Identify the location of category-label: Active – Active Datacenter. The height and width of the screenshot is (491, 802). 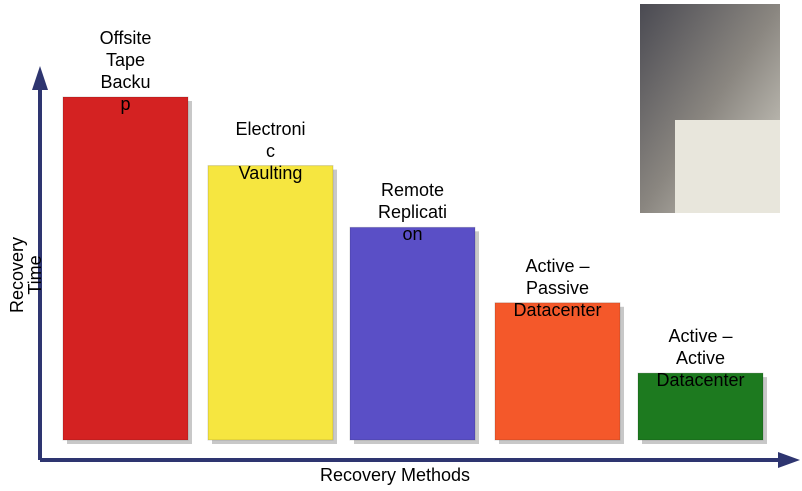
(700, 358).